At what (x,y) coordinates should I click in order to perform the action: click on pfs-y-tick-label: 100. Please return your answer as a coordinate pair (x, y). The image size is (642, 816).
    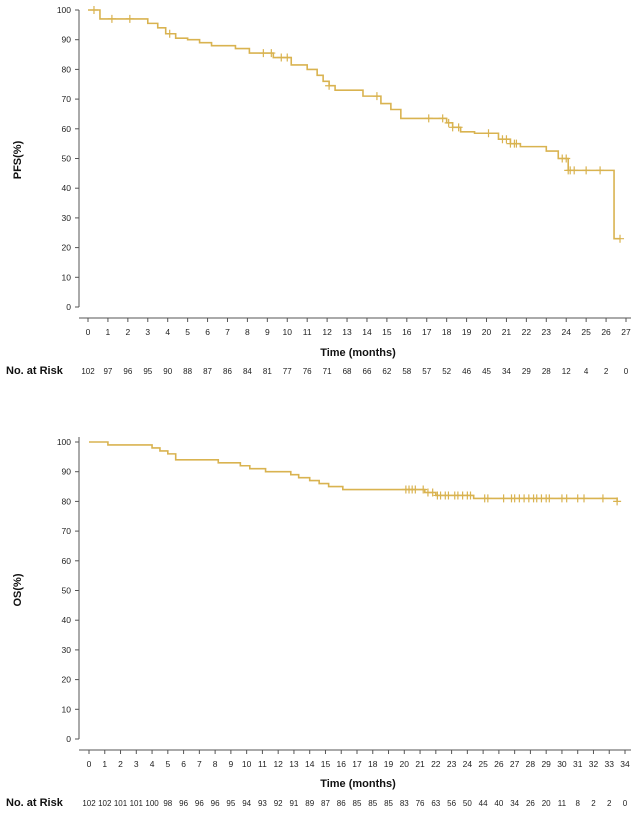
    Looking at the image, I should click on (64, 10).